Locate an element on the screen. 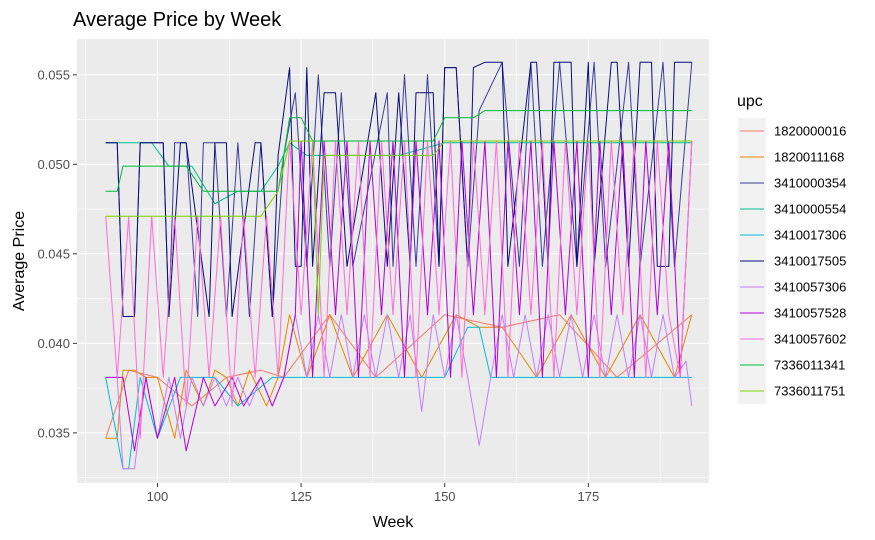 This screenshot has height=540, width=875. x-tick-label: 100 is located at coordinates (158, 496).